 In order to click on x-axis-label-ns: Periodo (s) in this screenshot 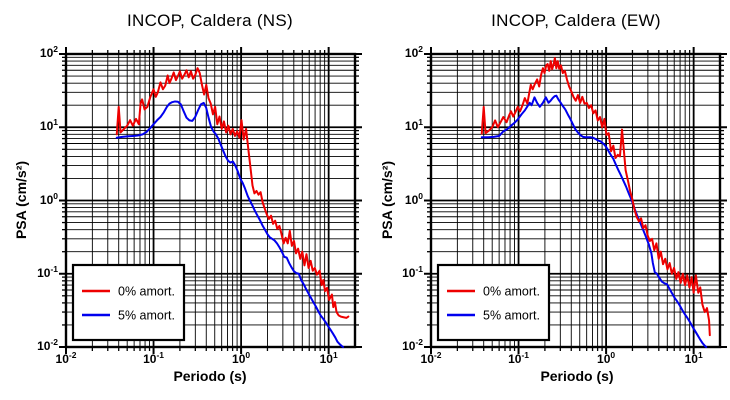, I will do `click(210, 376)`.